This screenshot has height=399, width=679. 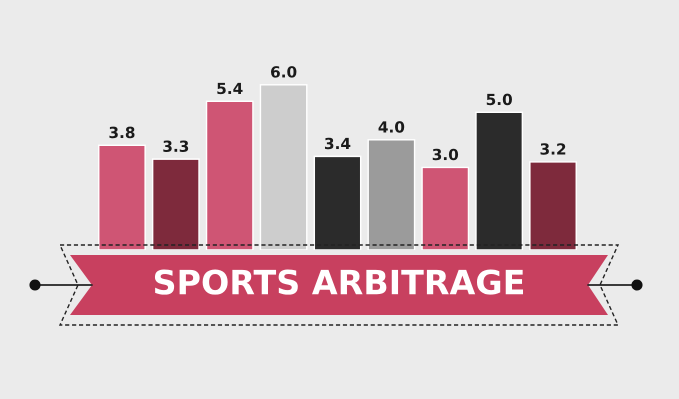 What do you see at coordinates (499, 100) in the screenshot?
I see `data-label: 5.0` at bounding box center [499, 100].